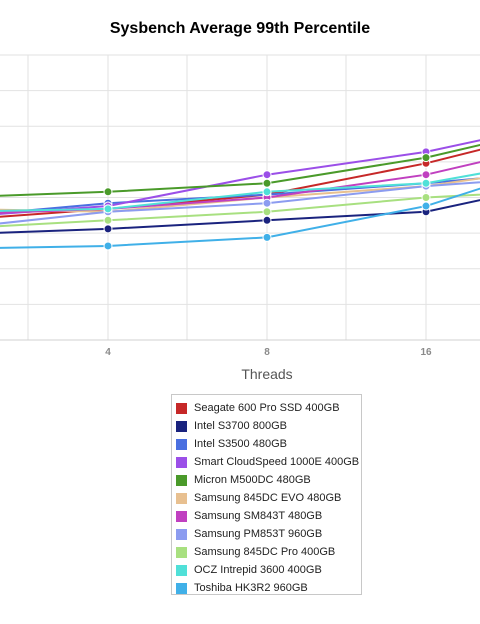  Describe the element at coordinates (426, 352) in the screenshot. I see `x-tick-label: 16` at that location.